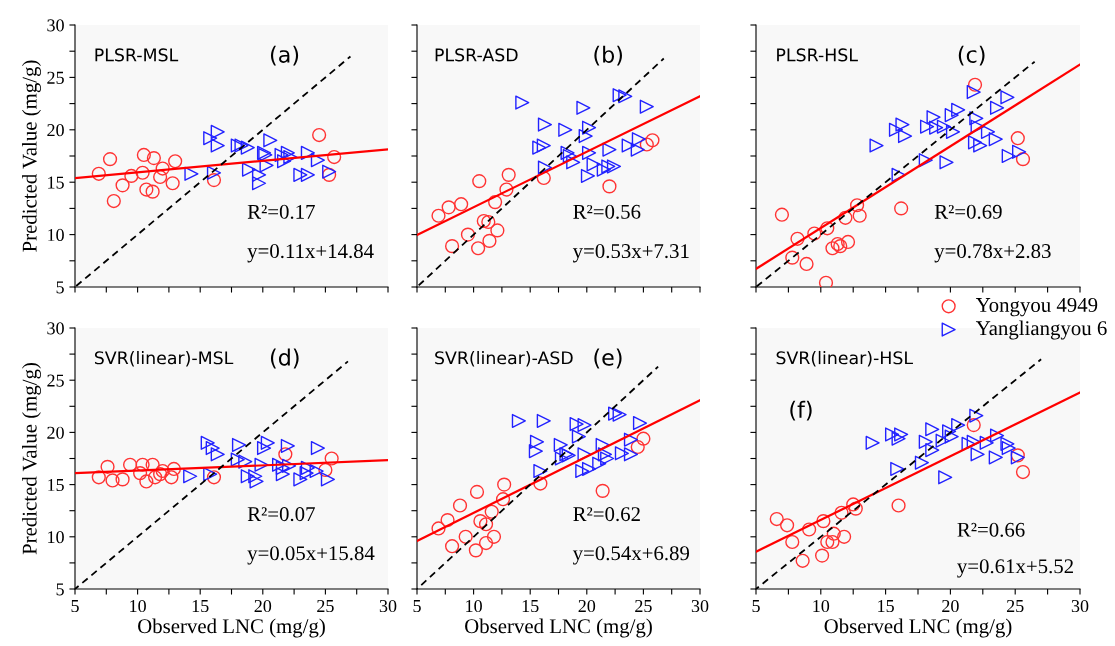 This screenshot has width=1115, height=646. Describe the element at coordinates (310, 253) in the screenshot. I see `annotation: y=0.11x+14.84` at that location.